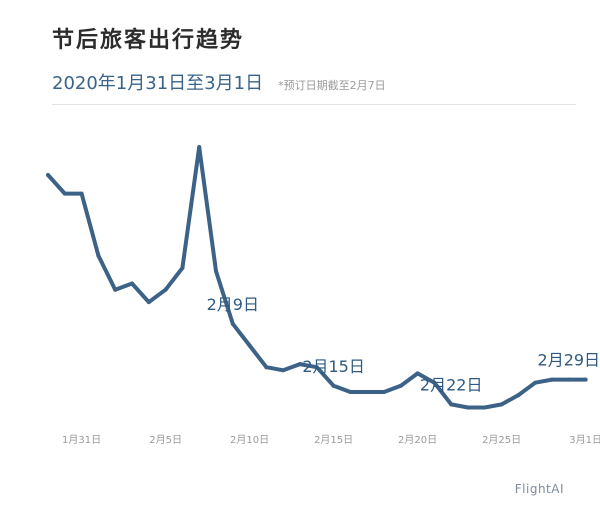  Describe the element at coordinates (569, 360) in the screenshot. I see `annotation-label: 2月29日` at that location.